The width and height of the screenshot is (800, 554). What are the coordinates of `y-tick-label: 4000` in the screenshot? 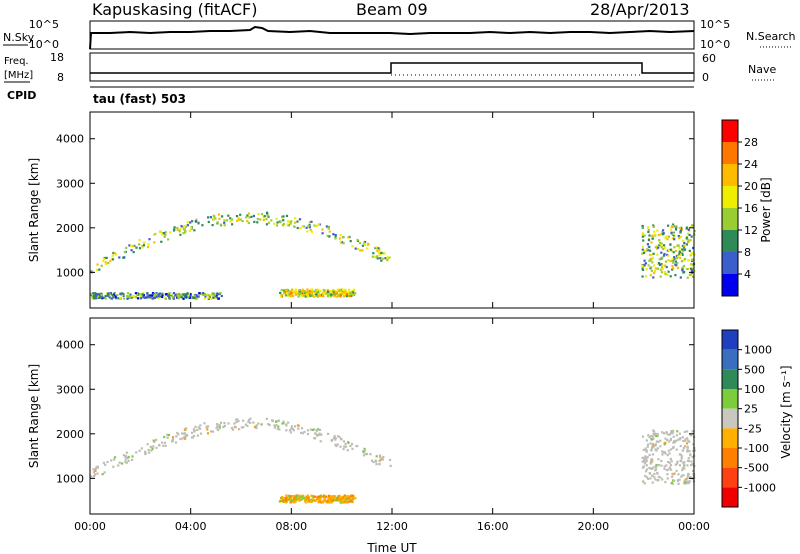 It's located at (70, 345).